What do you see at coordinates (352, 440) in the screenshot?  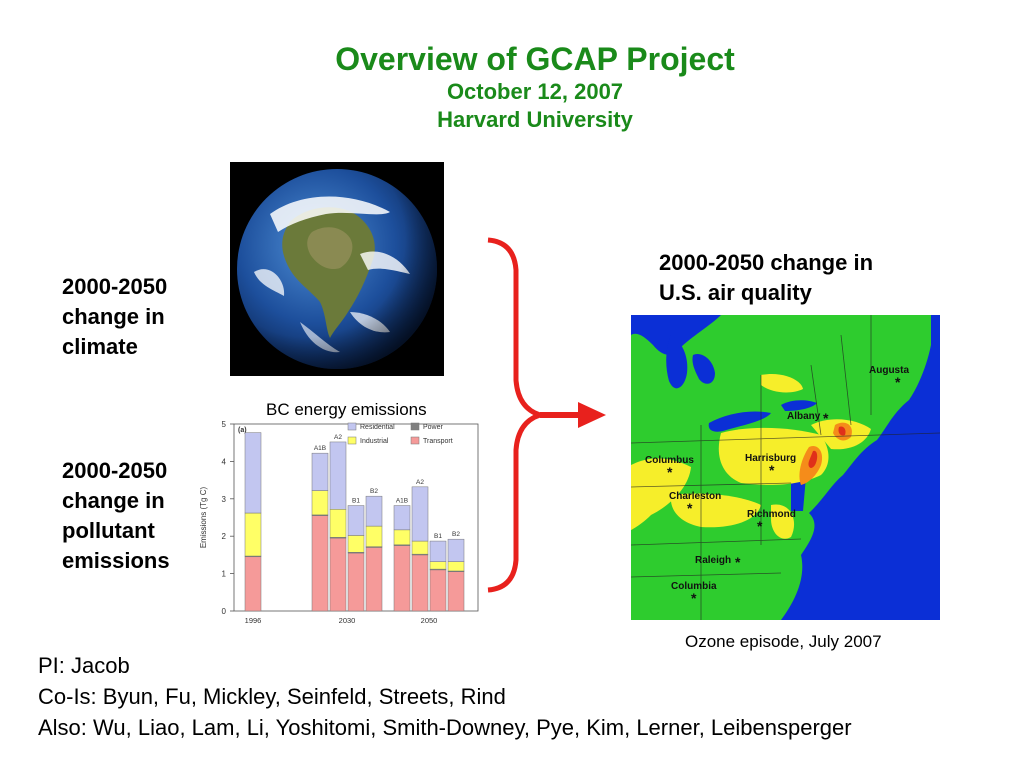 I see `legend-swatch-industrial` at bounding box center [352, 440].